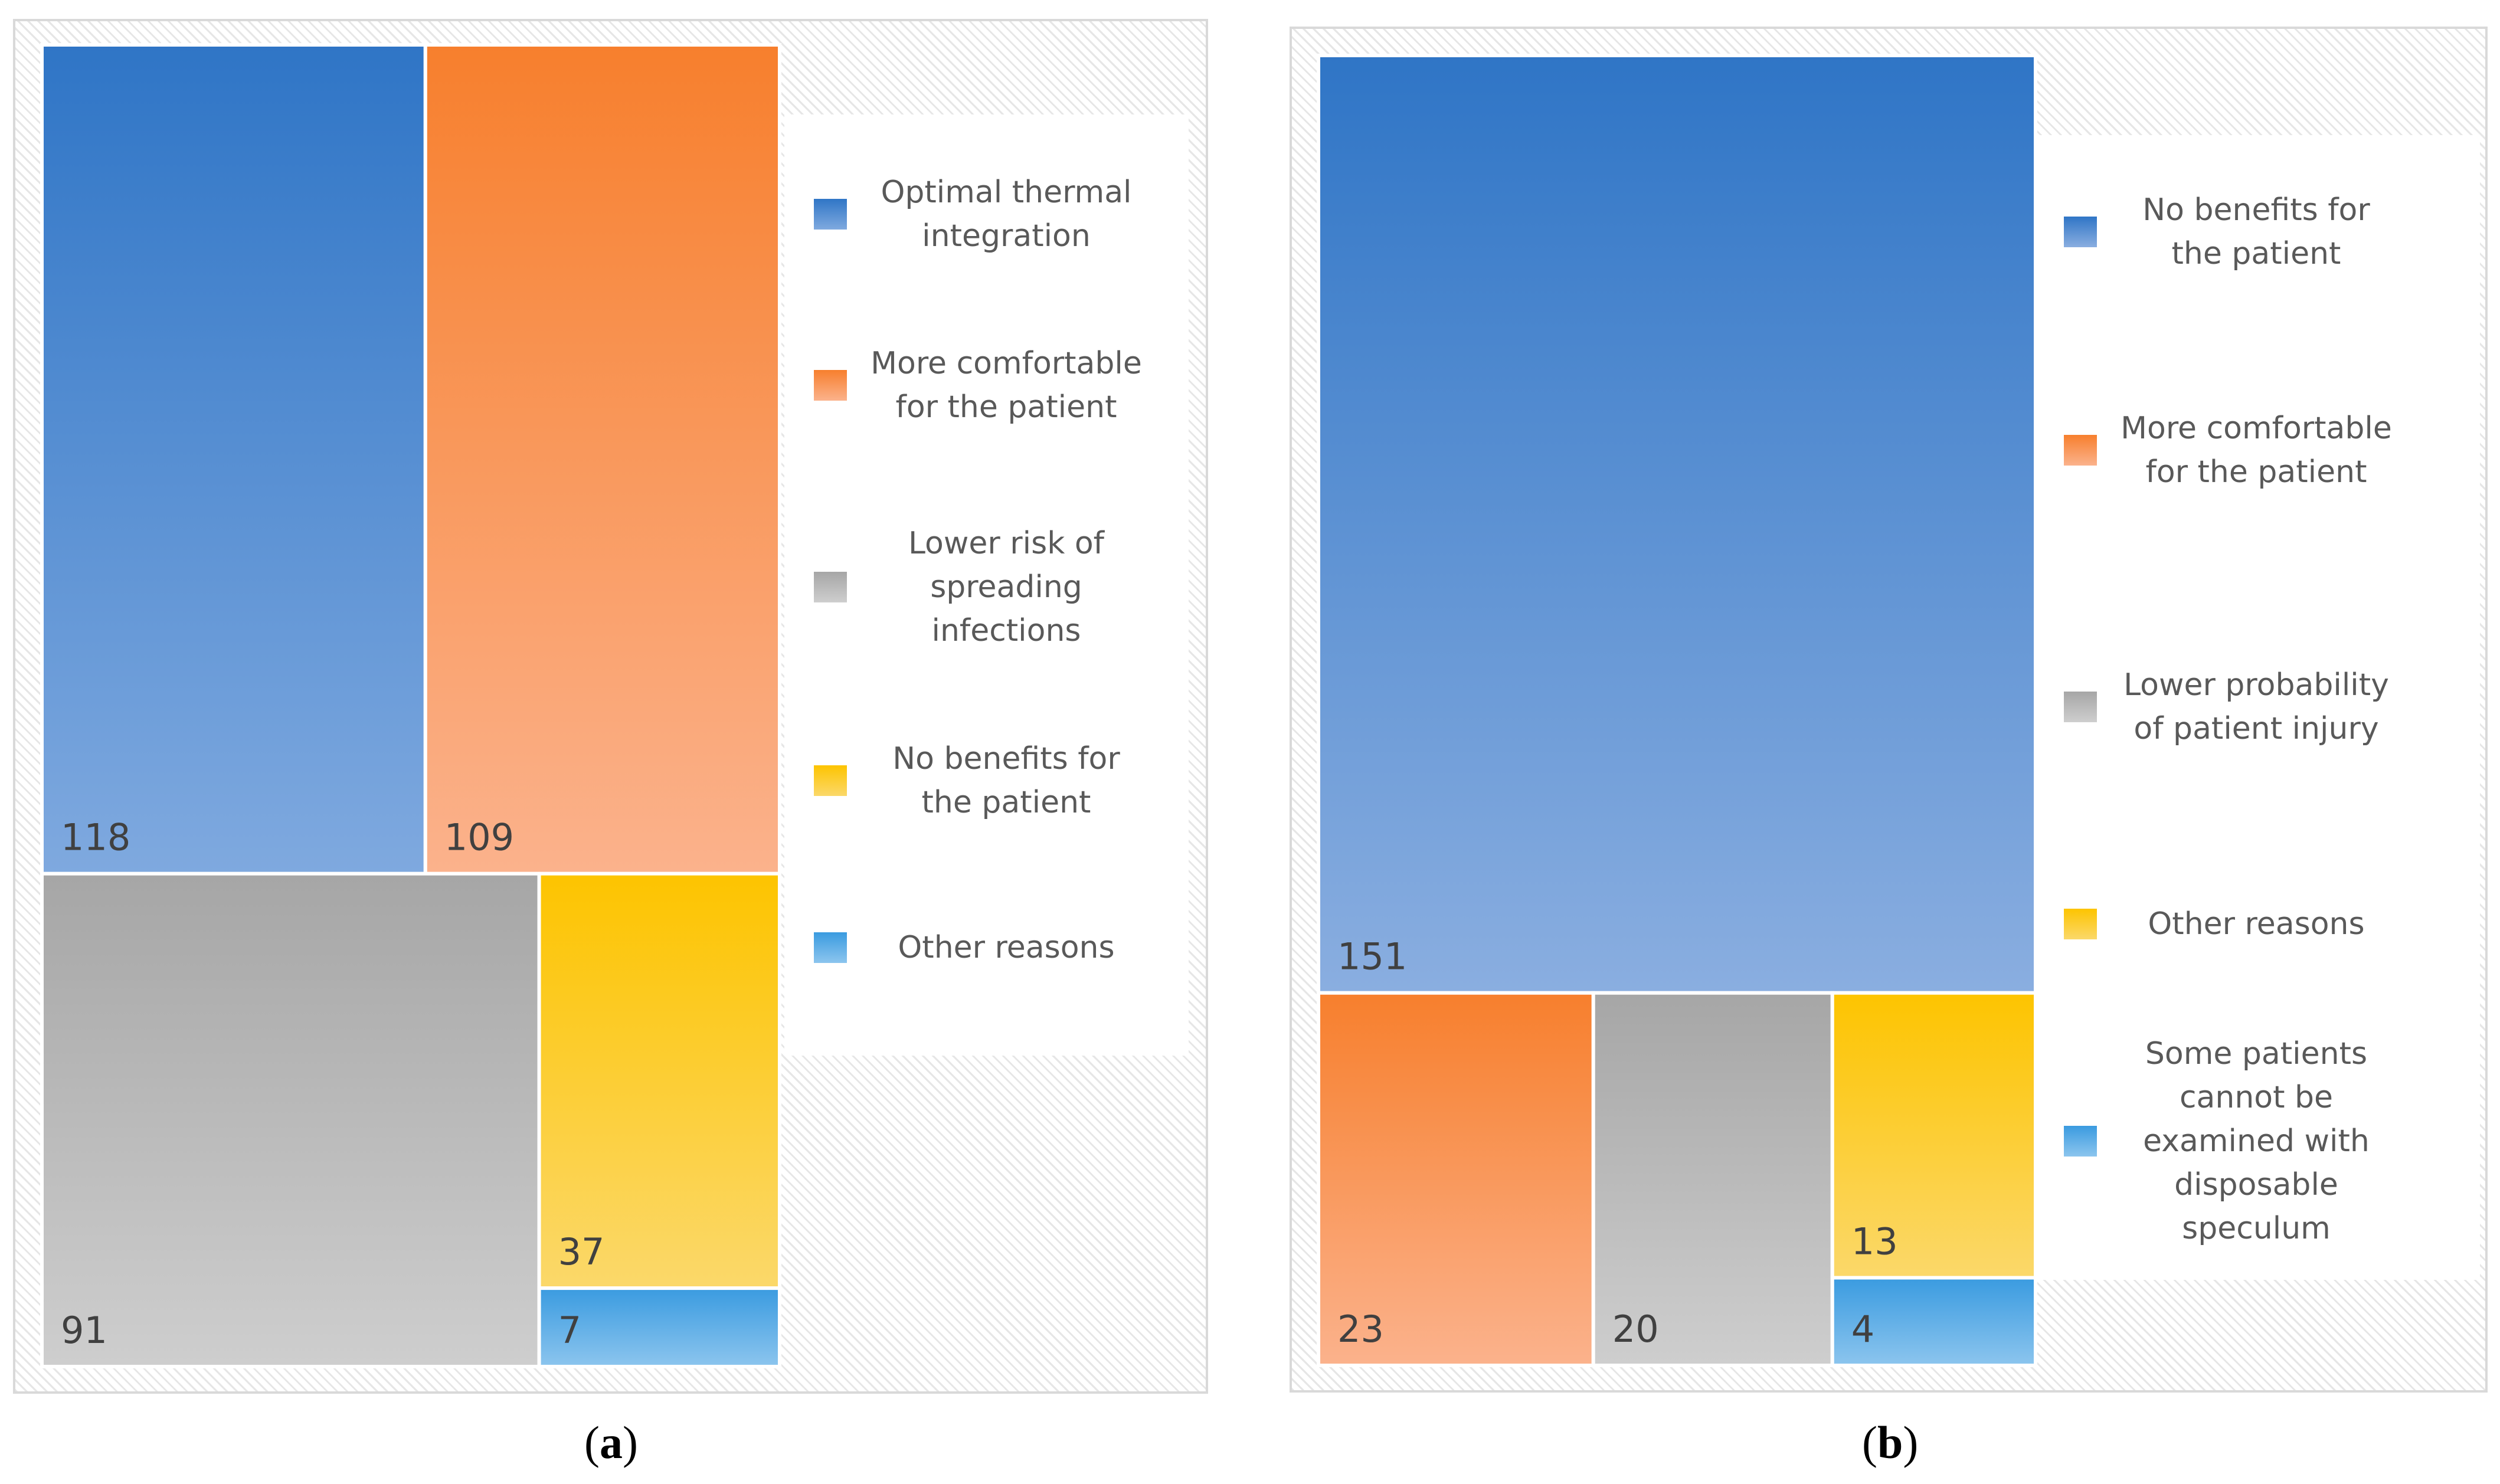 The width and height of the screenshot is (2500, 1484). I want to click on caption-a: (a), so click(611, 1442).